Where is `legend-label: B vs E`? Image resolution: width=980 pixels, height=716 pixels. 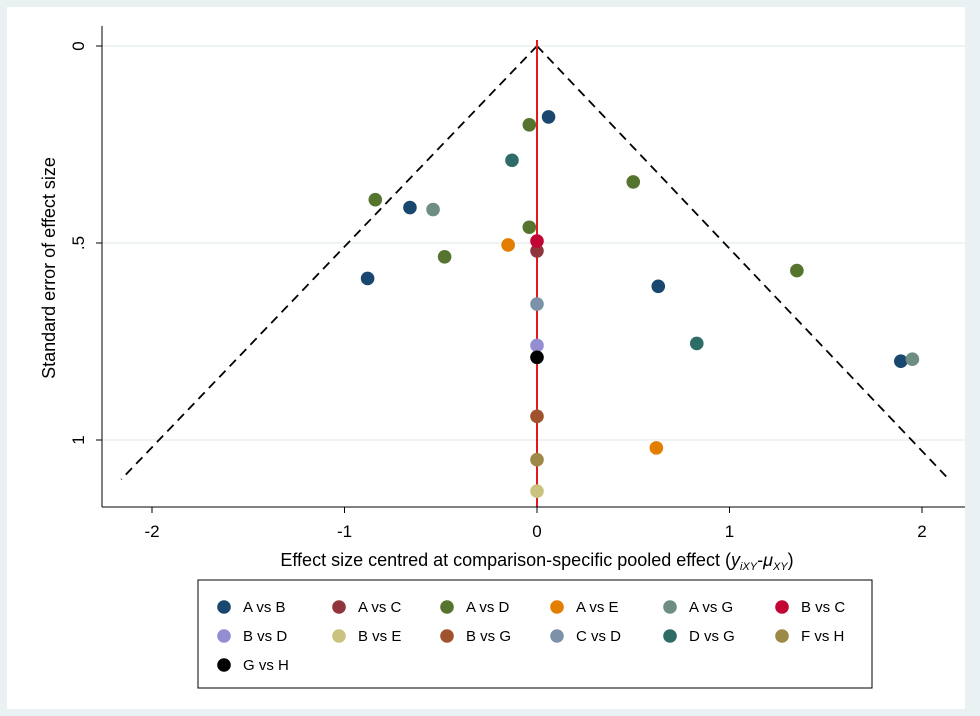 legend-label: B vs E is located at coordinates (379, 636).